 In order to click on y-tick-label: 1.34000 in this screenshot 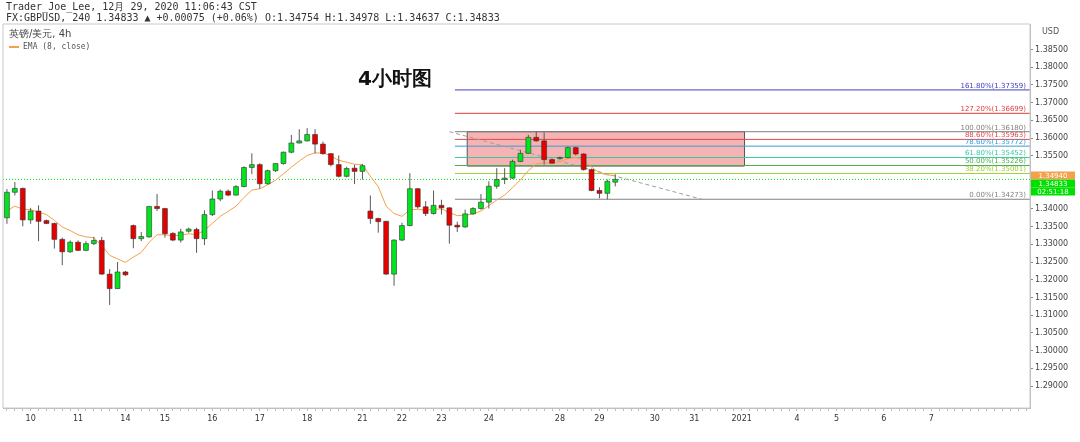, I will do `click(1052, 208)`.